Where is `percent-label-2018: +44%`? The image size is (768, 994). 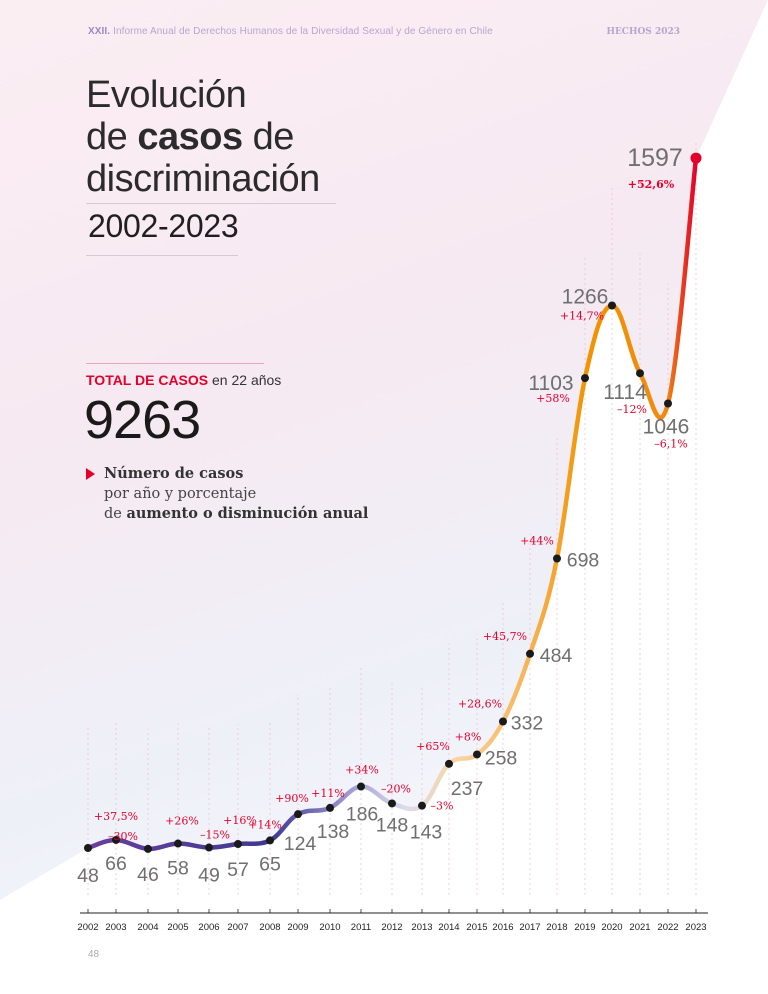
percent-label-2018: +44% is located at coordinates (537, 540).